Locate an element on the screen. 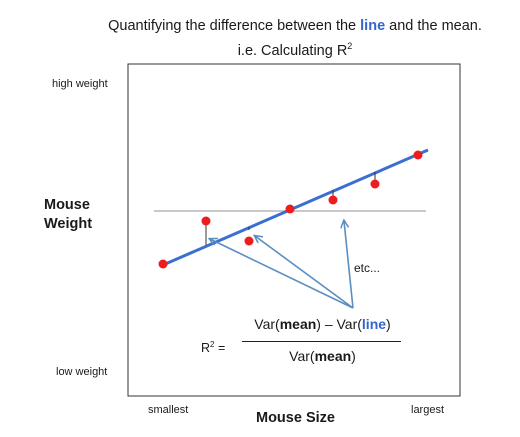 Image resolution: width=520 pixels, height=437 pixels. r-squared-label: R2 = is located at coordinates (213, 347).